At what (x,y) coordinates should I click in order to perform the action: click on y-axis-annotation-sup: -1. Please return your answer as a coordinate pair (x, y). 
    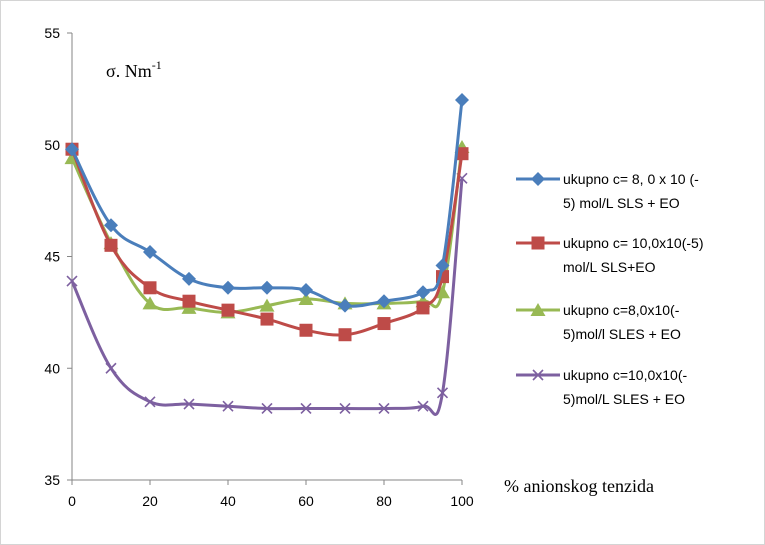
    Looking at the image, I should click on (157, 65).